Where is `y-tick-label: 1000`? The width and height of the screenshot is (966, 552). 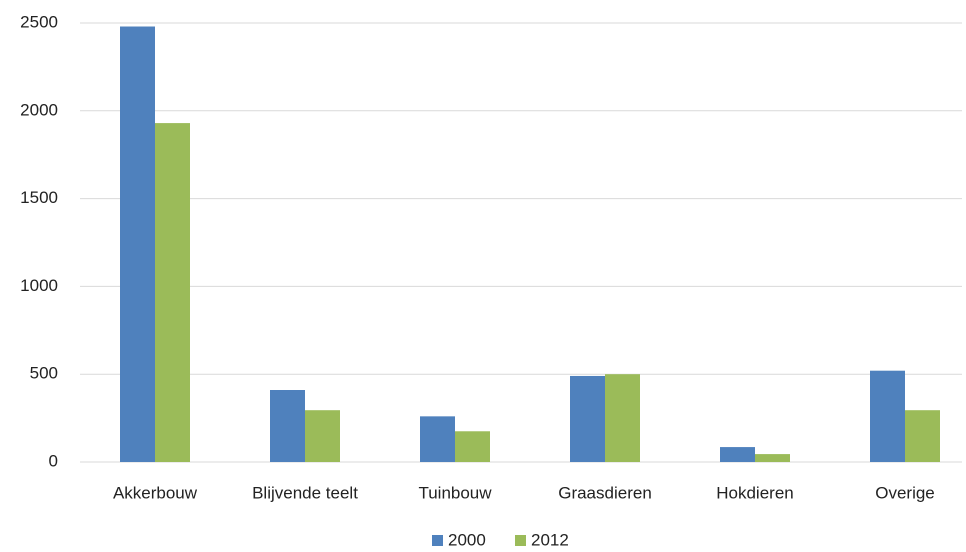
y-tick-label: 1000 is located at coordinates (39, 285).